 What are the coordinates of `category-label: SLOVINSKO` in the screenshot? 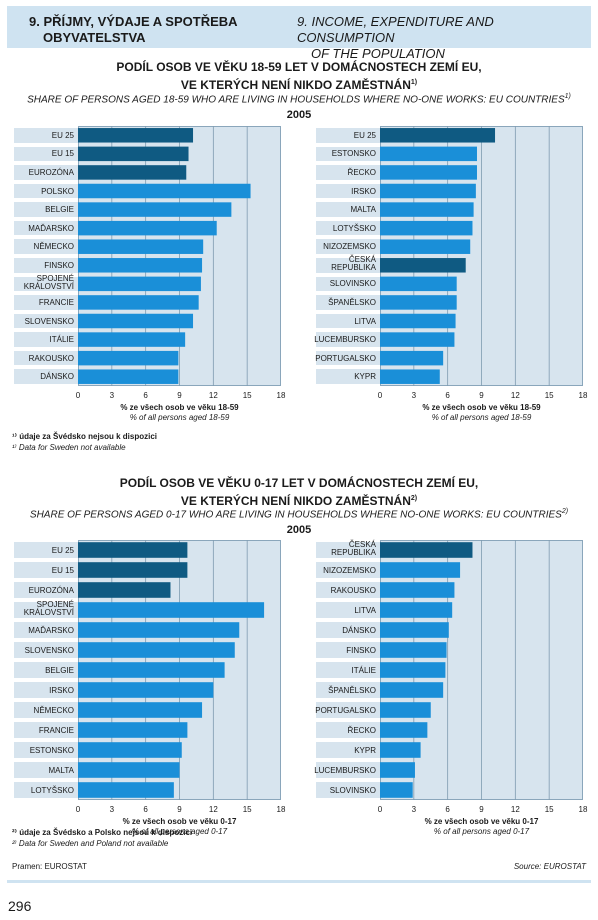 It's located at (352, 284).